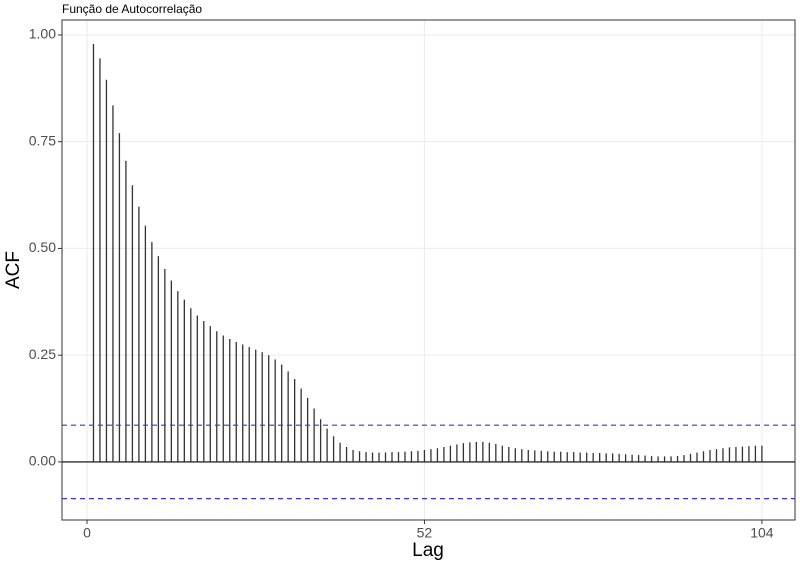 This screenshot has height=566, width=800. What do you see at coordinates (13, 270) in the screenshot?
I see `y-axis-label: ACF` at bounding box center [13, 270].